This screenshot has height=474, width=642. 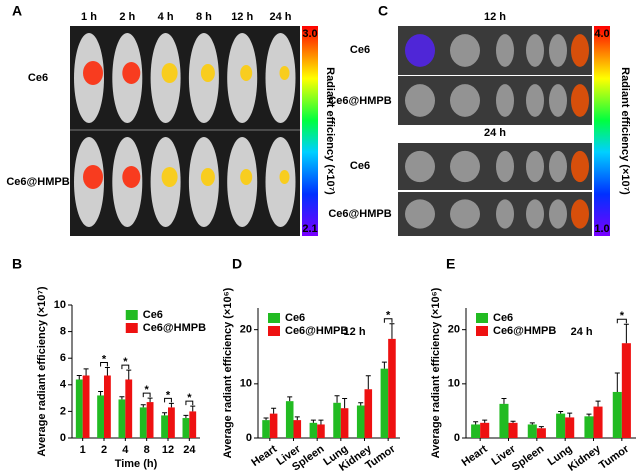 I want to click on panel-letter: E, so click(x=450, y=264).